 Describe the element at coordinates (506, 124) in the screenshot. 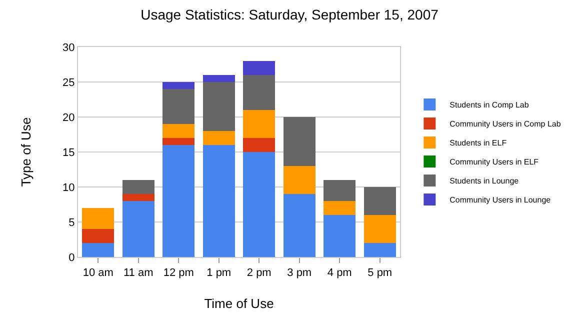

I see `legend-label: Community Users in Comp Lab` at that location.